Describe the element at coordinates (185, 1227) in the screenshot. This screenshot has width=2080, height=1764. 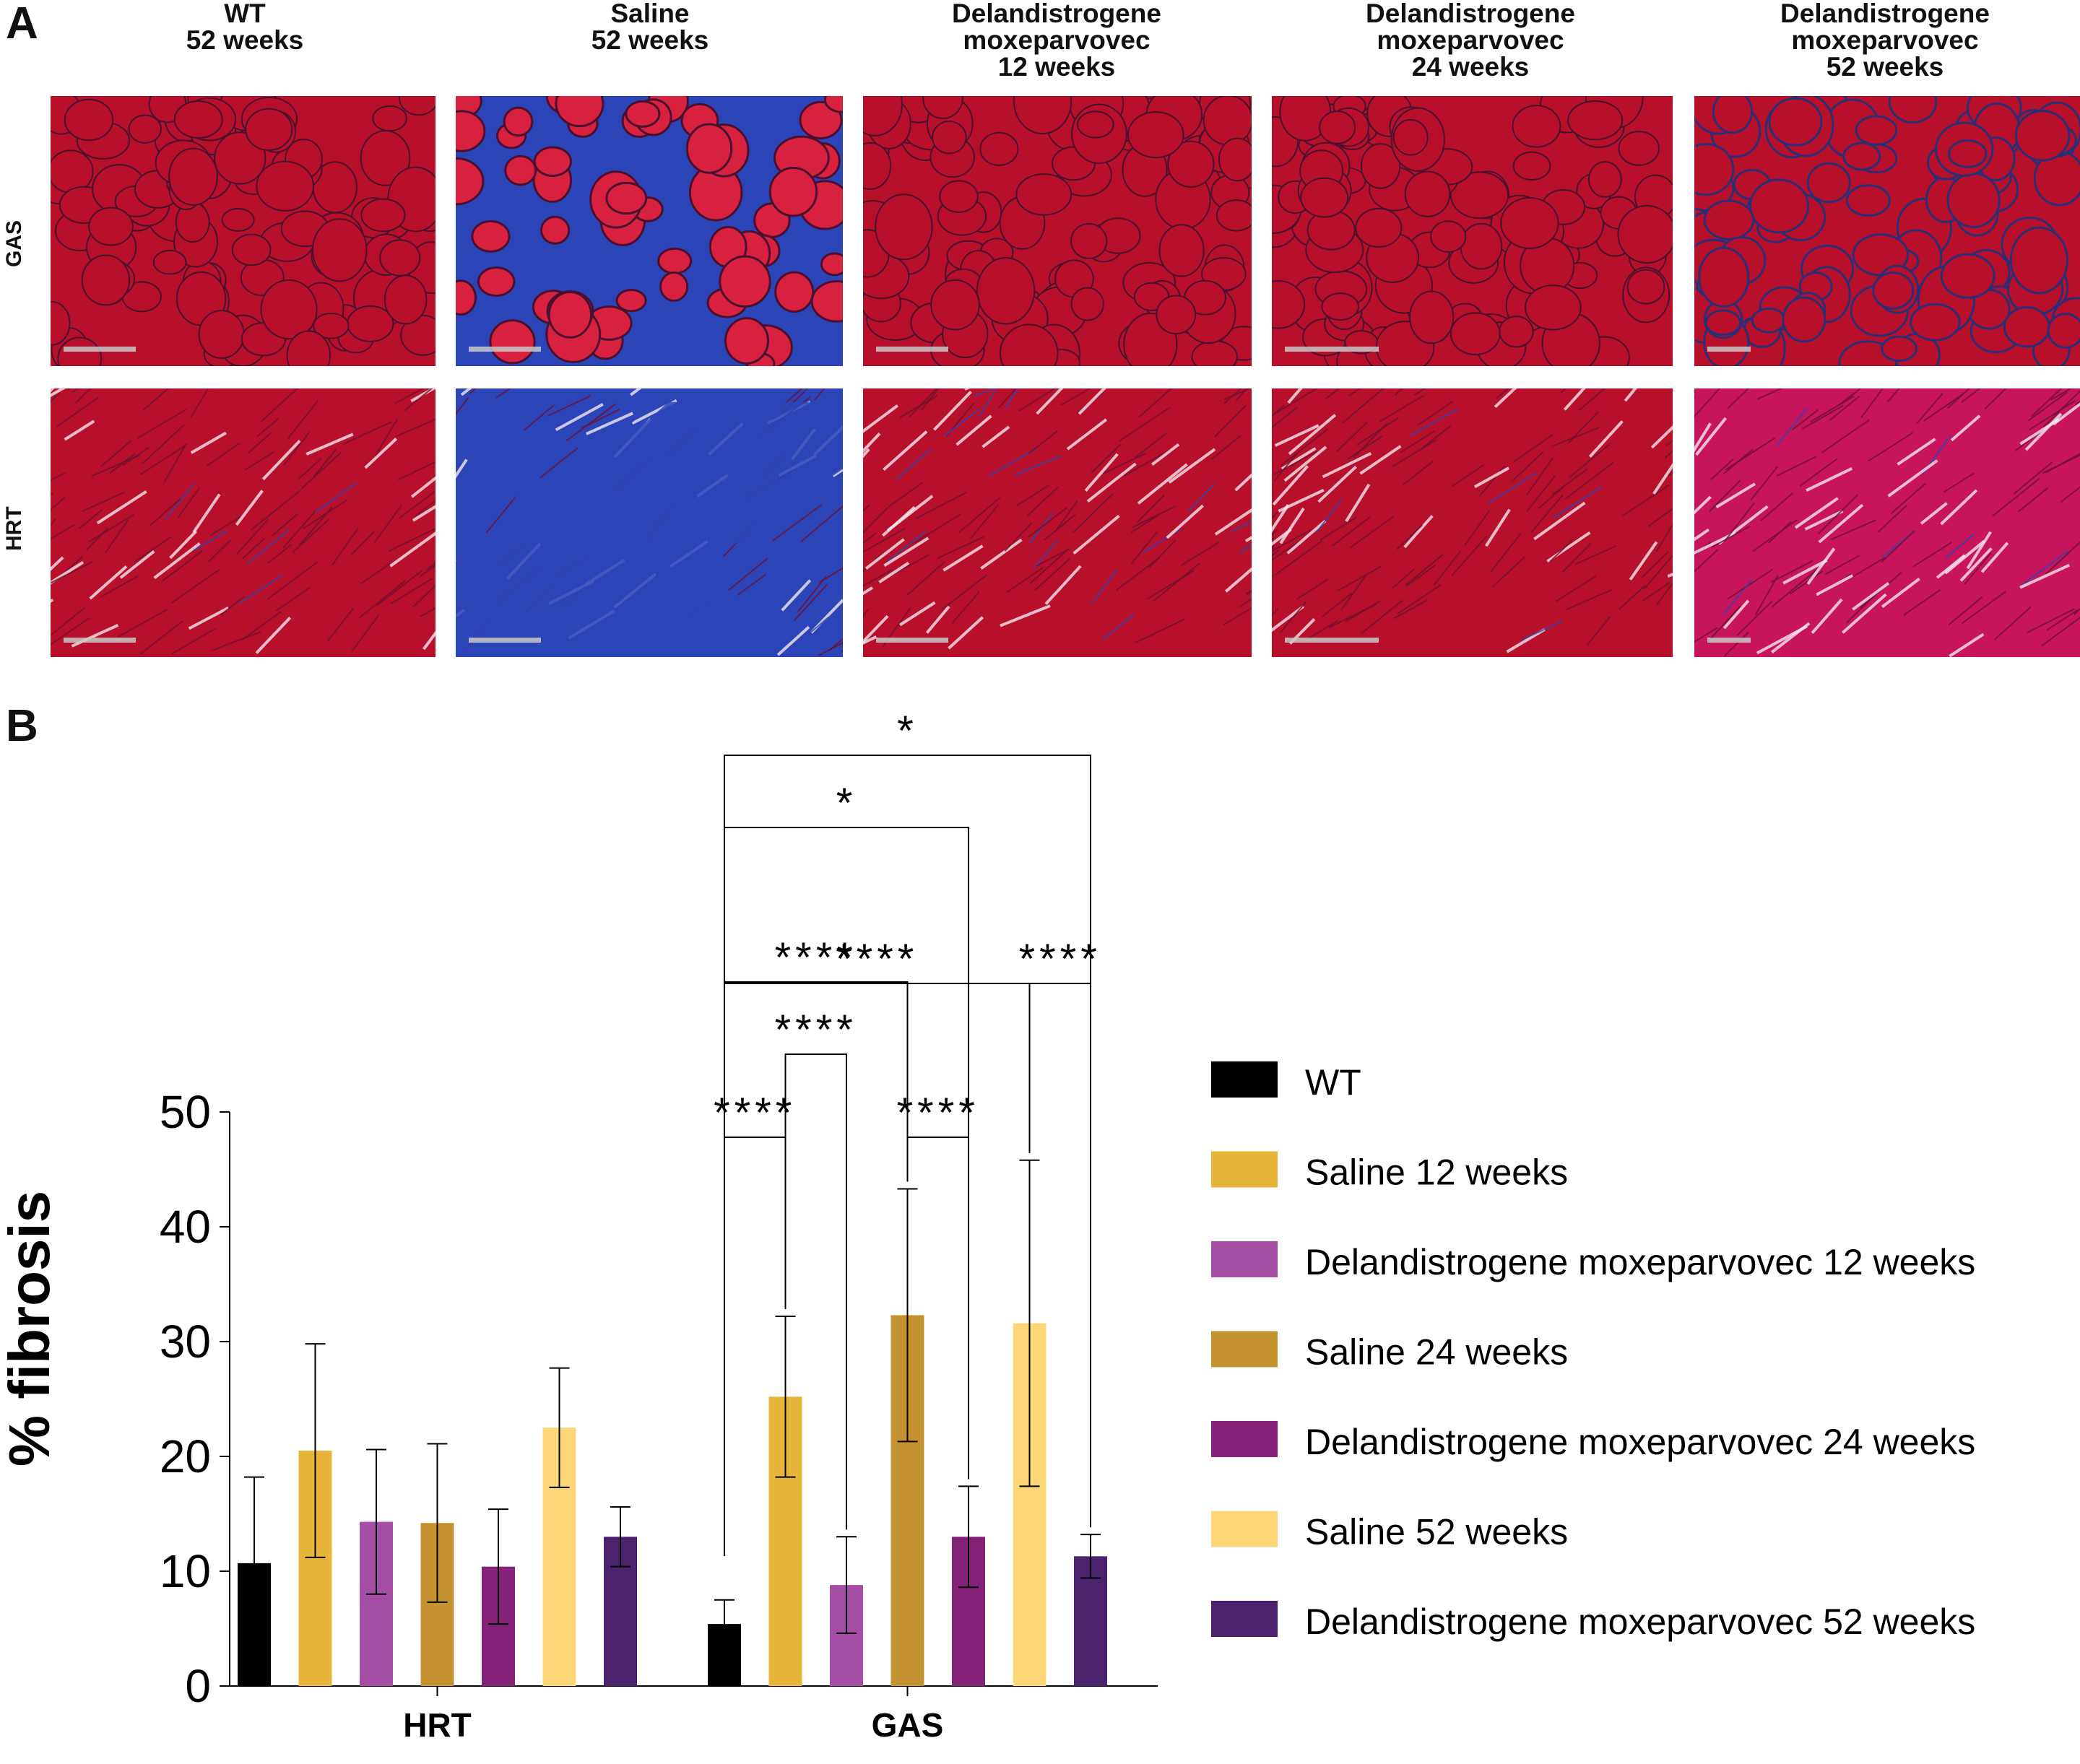
I see `y-tick-label: 40` at that location.